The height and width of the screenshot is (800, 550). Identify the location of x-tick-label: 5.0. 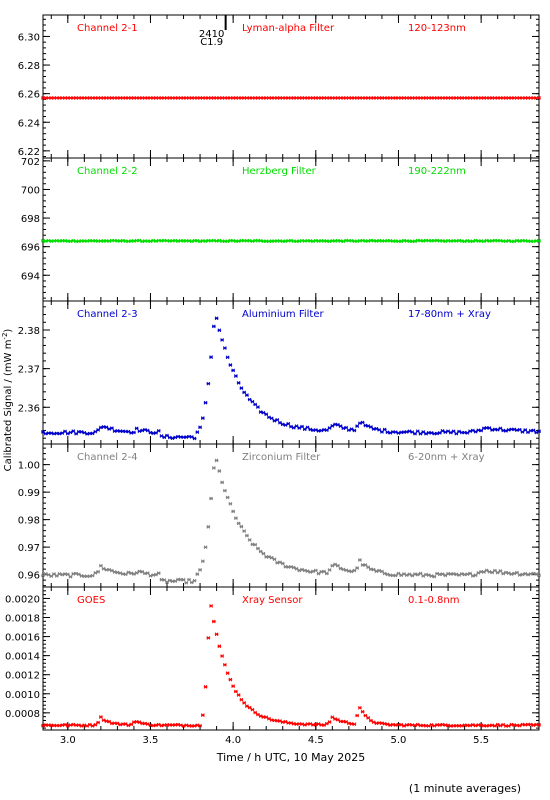
(399, 740).